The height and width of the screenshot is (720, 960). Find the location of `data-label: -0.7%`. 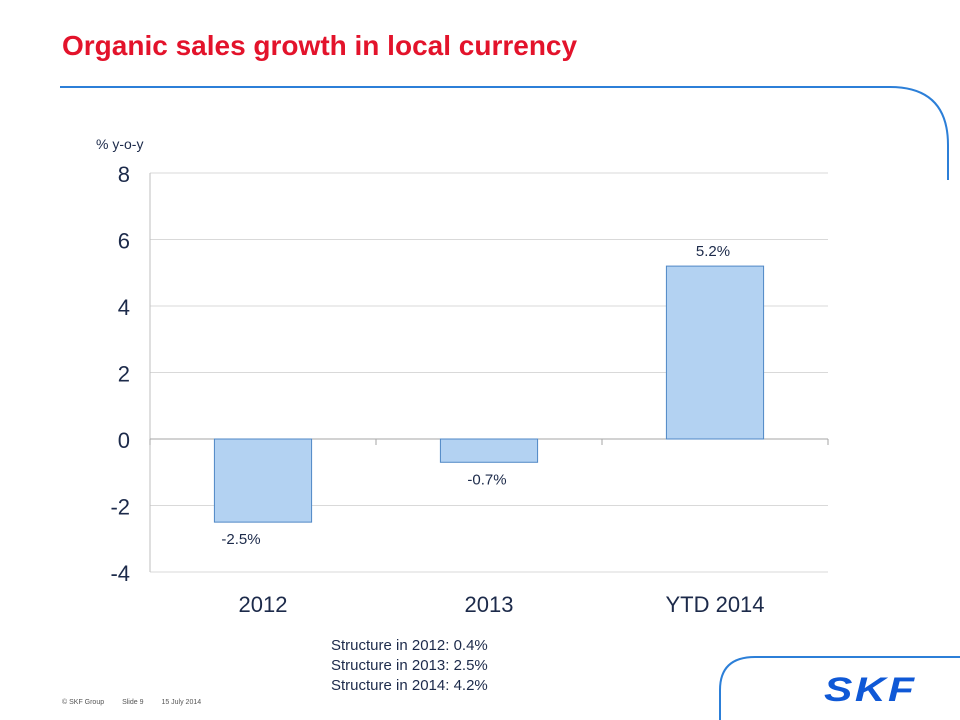

data-label: -0.7% is located at coordinates (486, 479).